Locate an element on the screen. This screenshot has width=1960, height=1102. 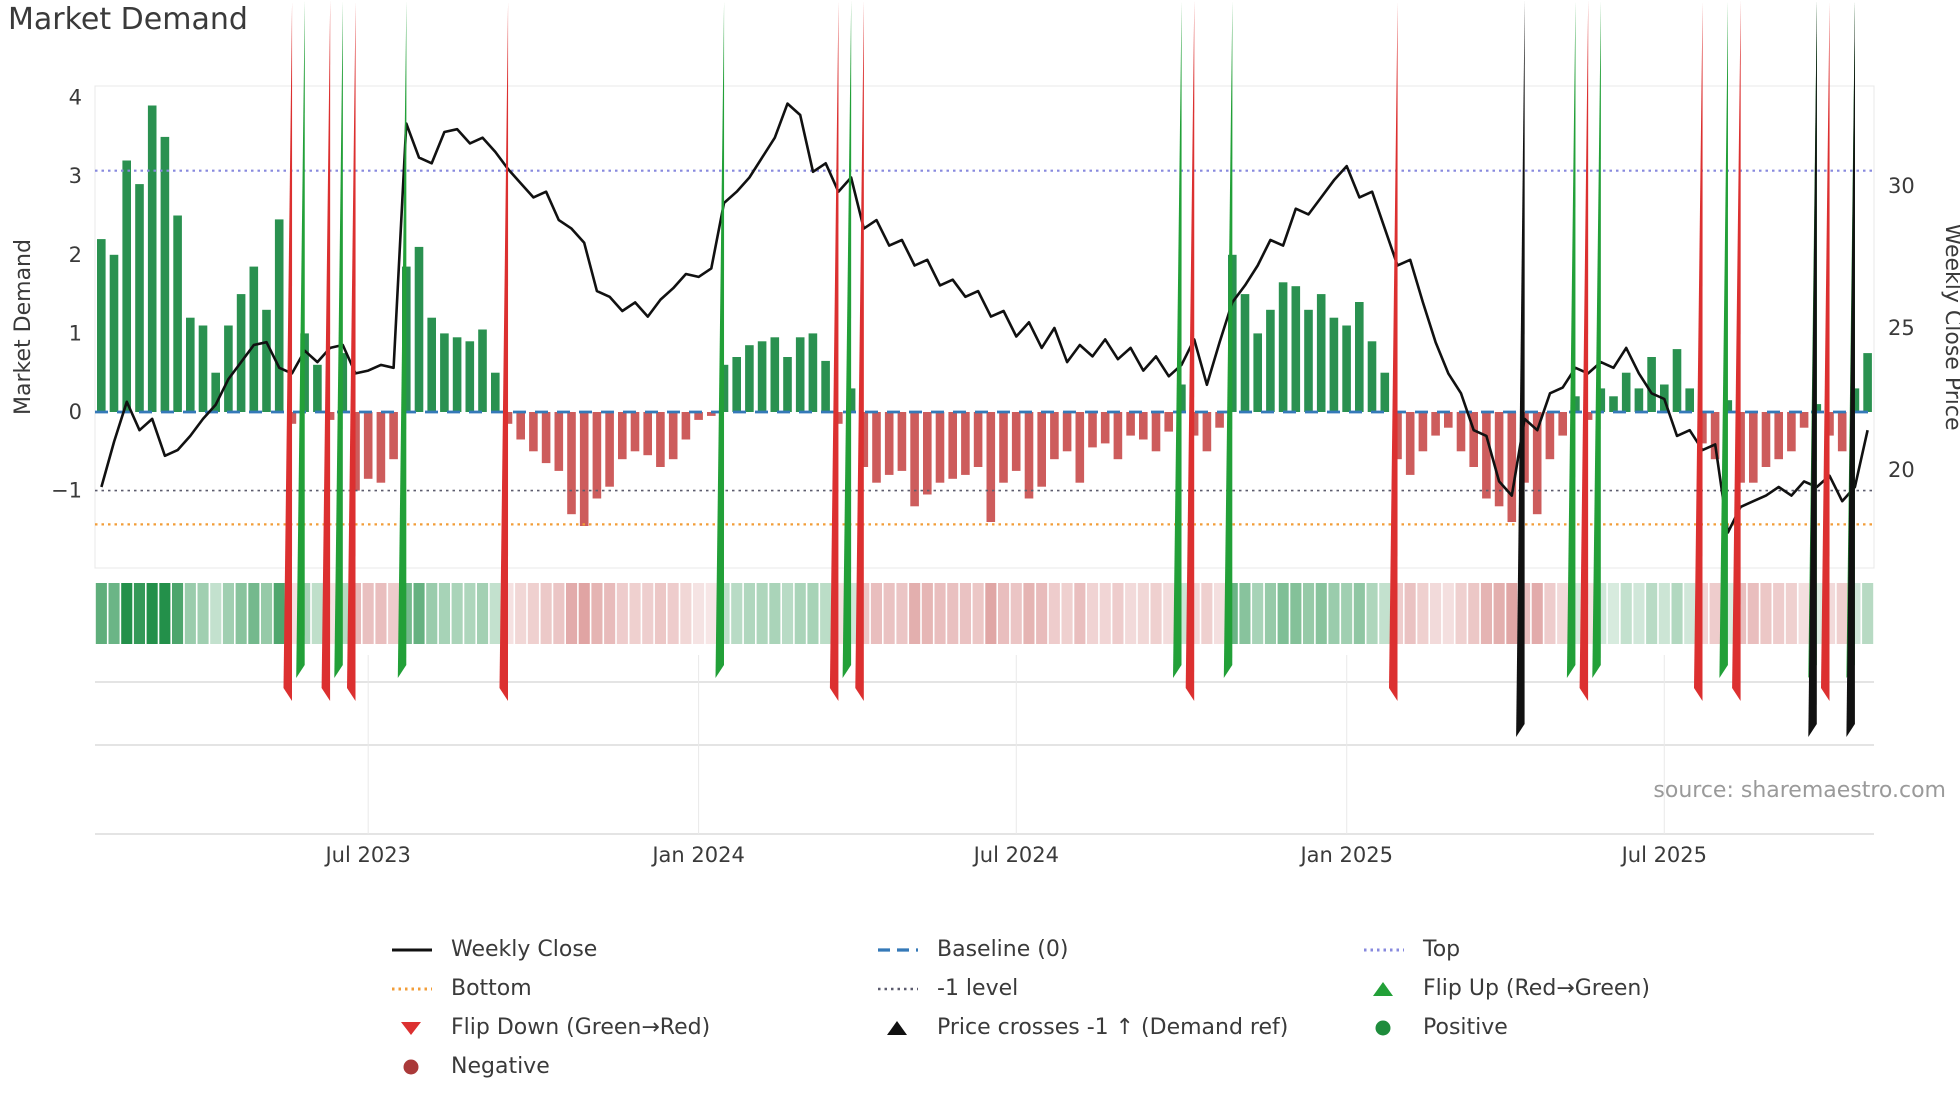
left-axis-tick: 2 is located at coordinates (75, 255).